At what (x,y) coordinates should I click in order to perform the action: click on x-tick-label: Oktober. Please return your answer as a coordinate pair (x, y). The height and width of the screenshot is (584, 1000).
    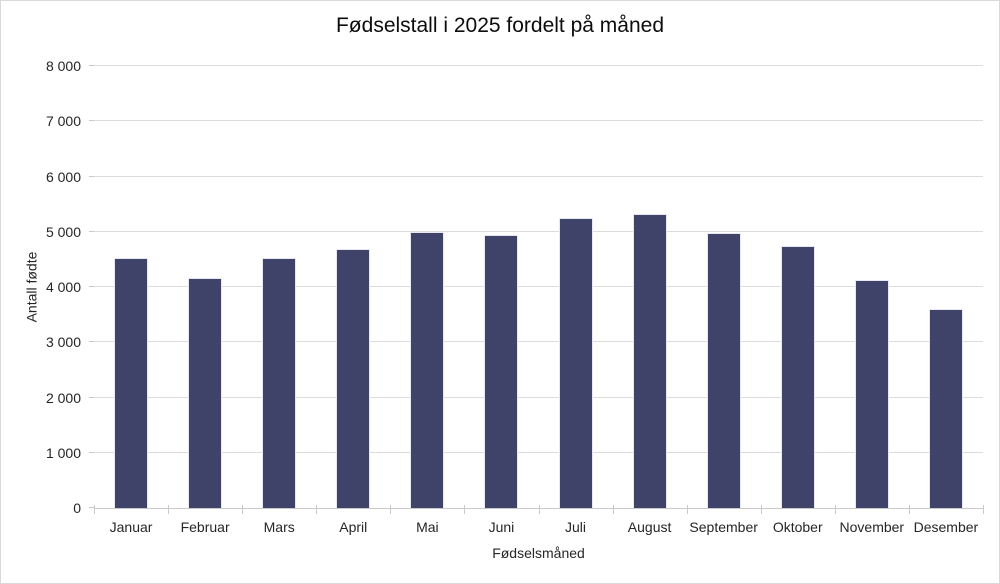
    Looking at the image, I should click on (797, 527).